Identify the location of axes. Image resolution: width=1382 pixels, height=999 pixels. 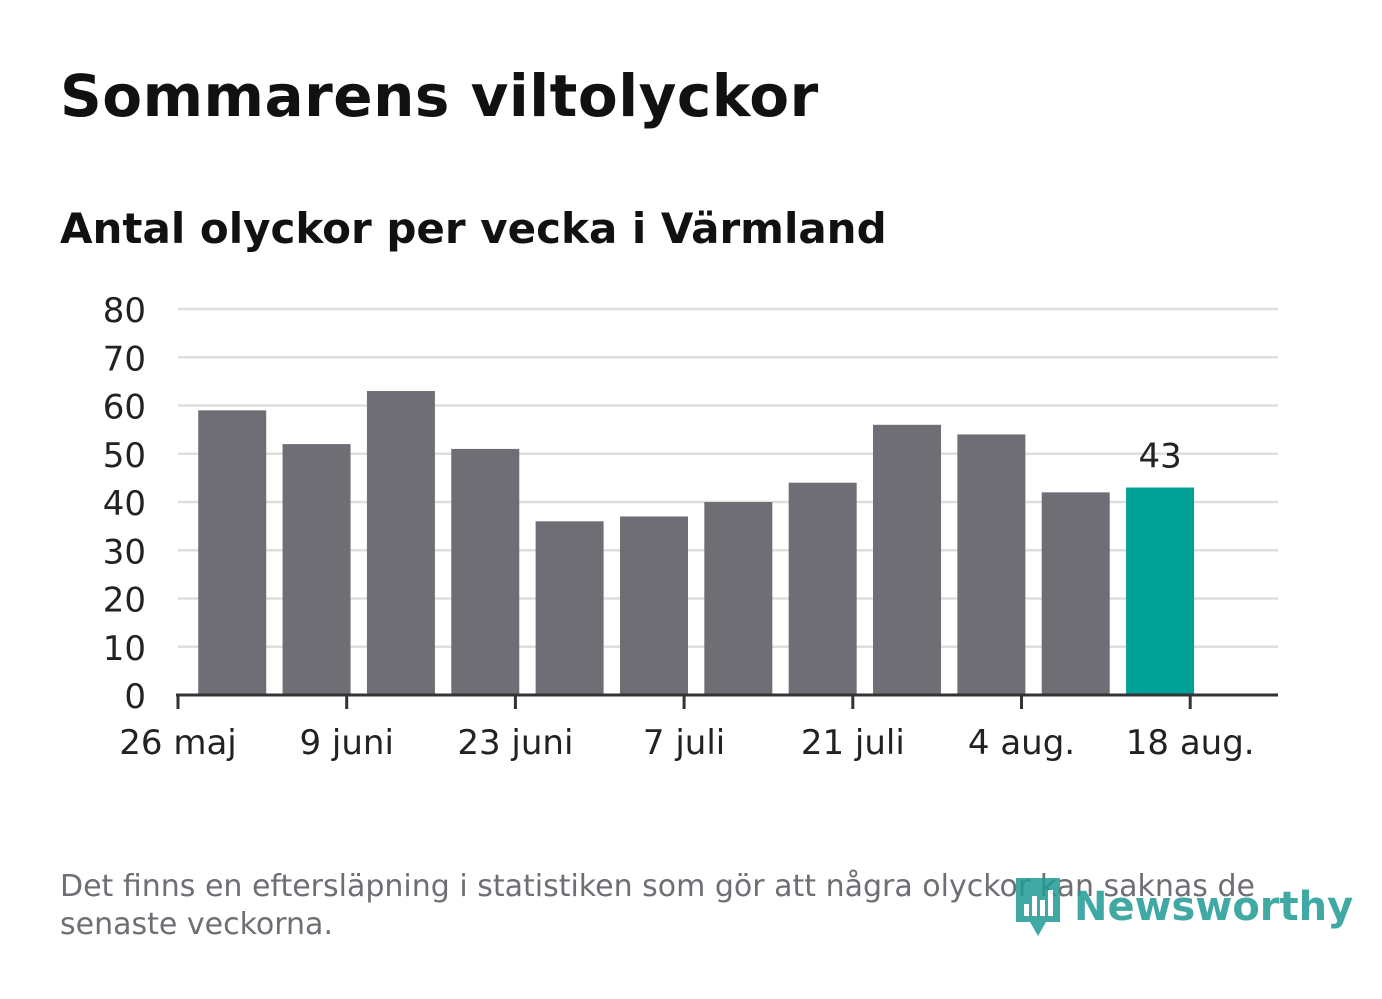
(727, 701).